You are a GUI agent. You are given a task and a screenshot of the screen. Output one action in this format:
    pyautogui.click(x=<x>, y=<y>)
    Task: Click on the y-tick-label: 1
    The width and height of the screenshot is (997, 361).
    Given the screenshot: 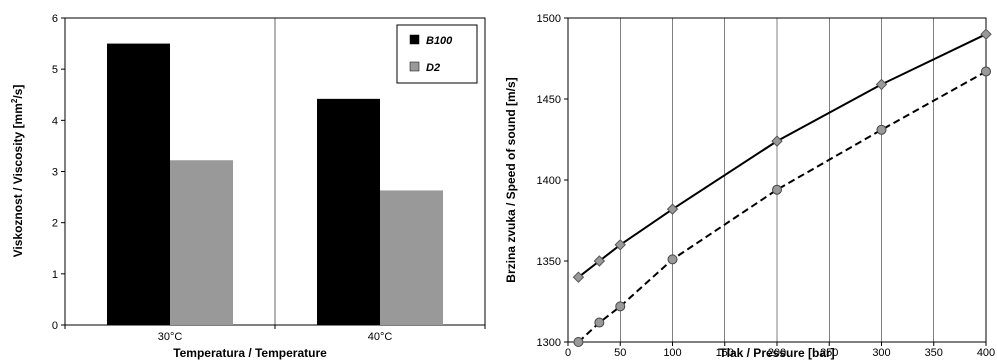 What is the action you would take?
    pyautogui.click(x=55, y=275)
    